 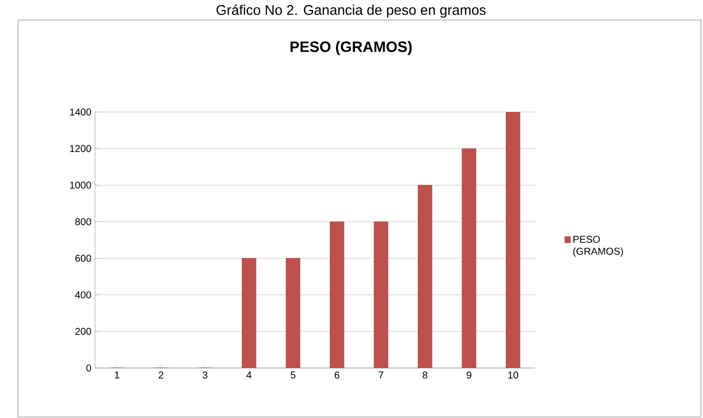 I want to click on chart-subtitle: PESO (GRAMOS), so click(x=351, y=48).